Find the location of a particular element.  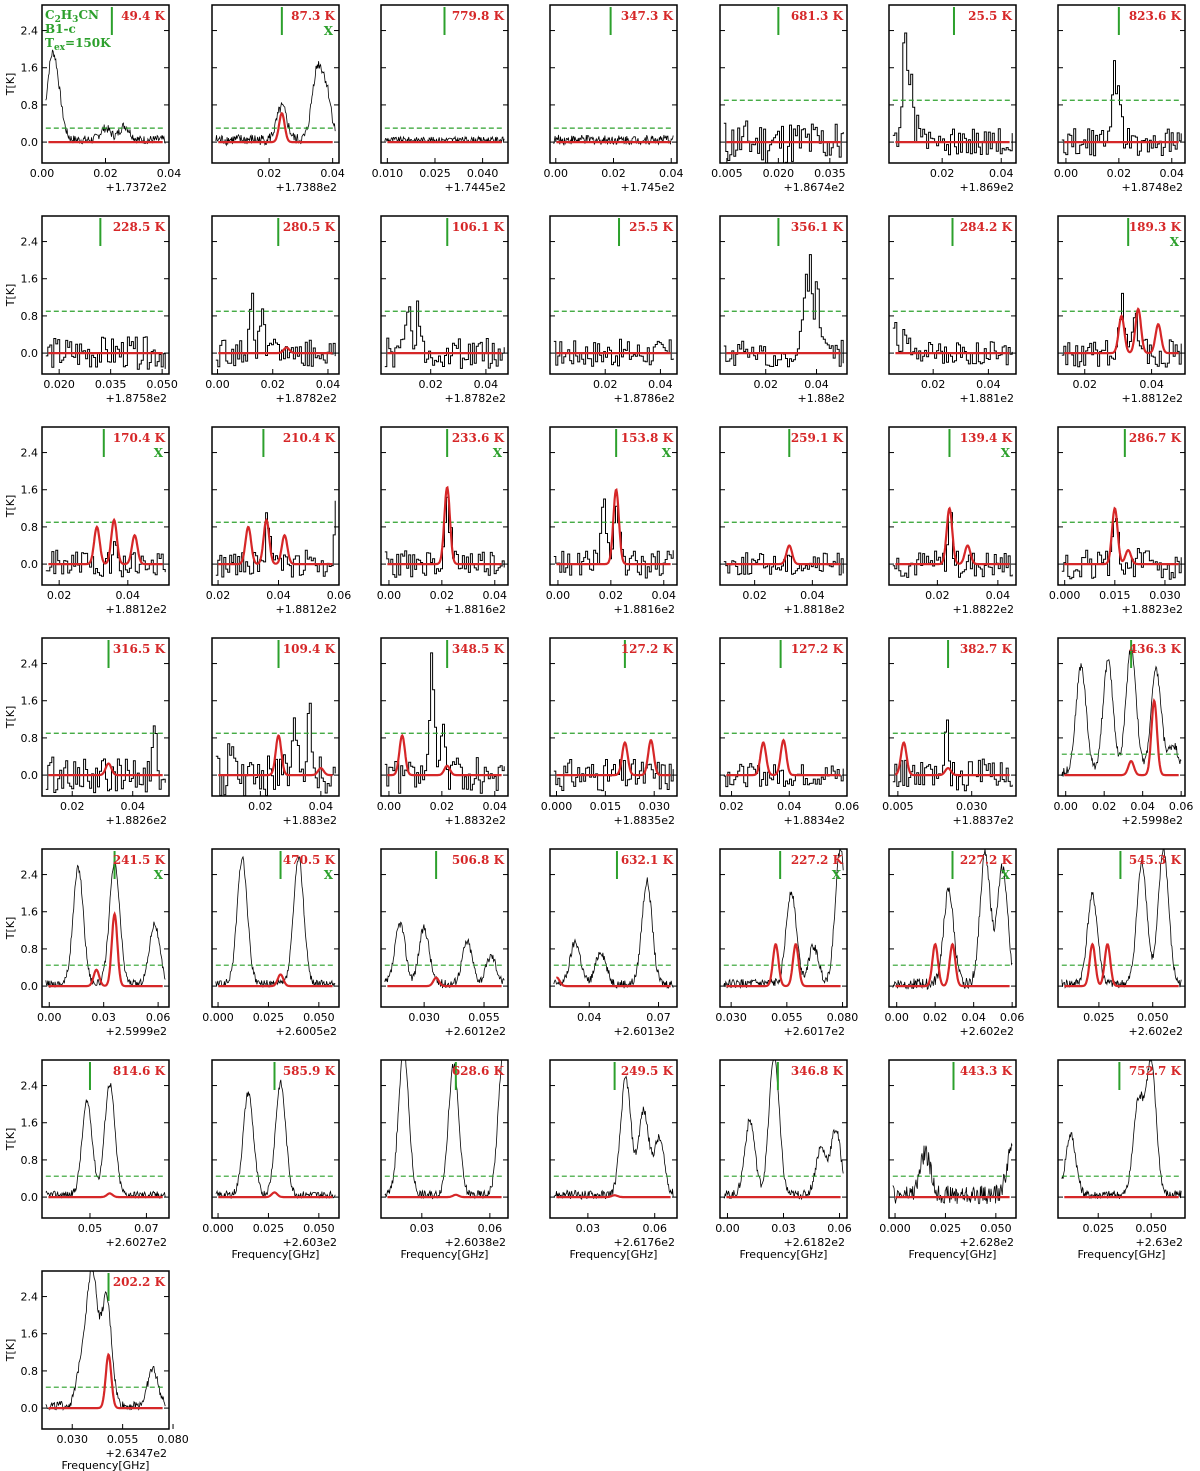

upper-energy-label: 286.7 K is located at coordinates (1155, 438).